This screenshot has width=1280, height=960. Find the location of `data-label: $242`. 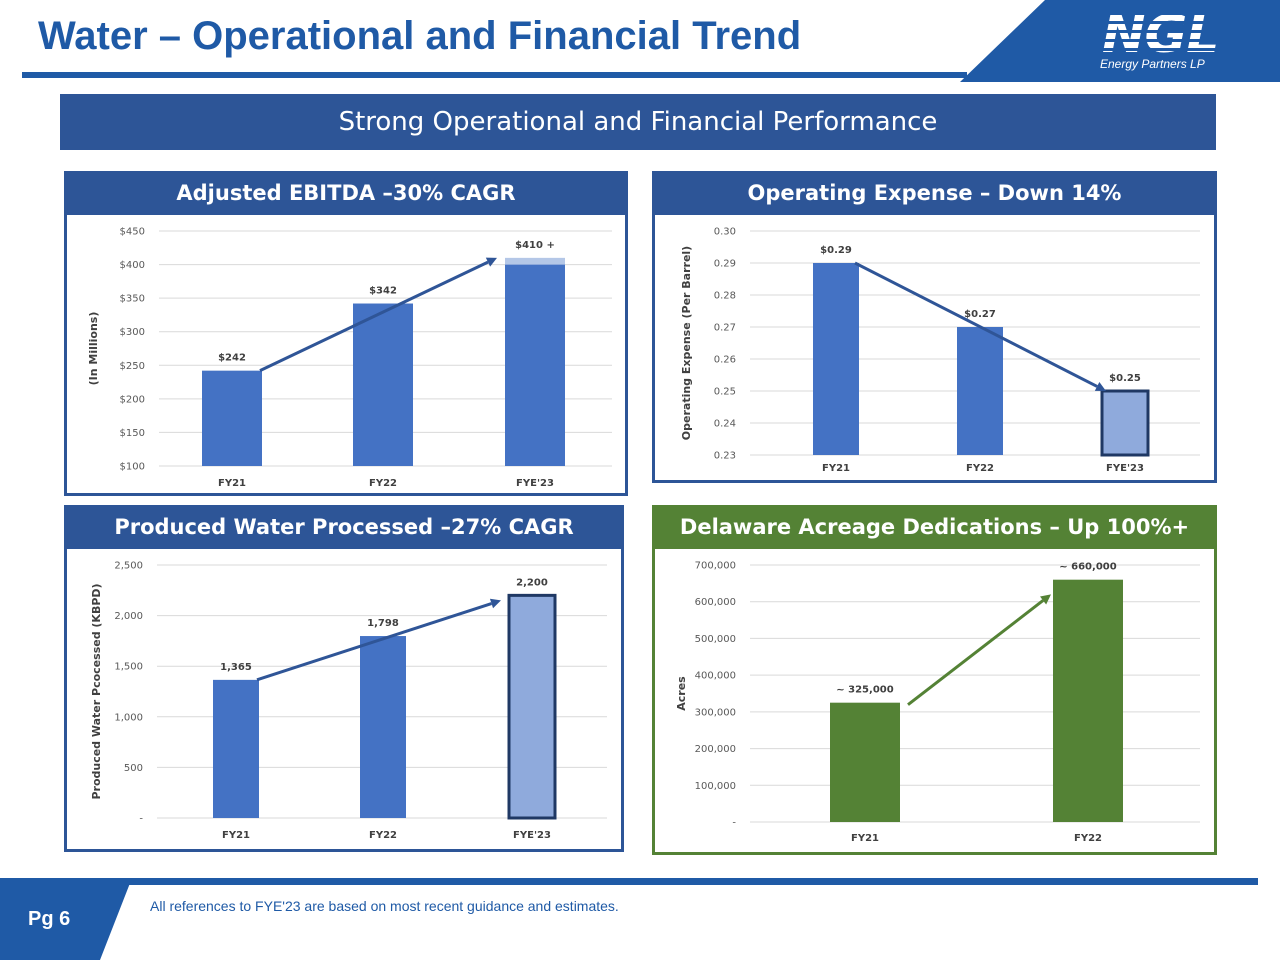

data-label: $242 is located at coordinates (232, 358).